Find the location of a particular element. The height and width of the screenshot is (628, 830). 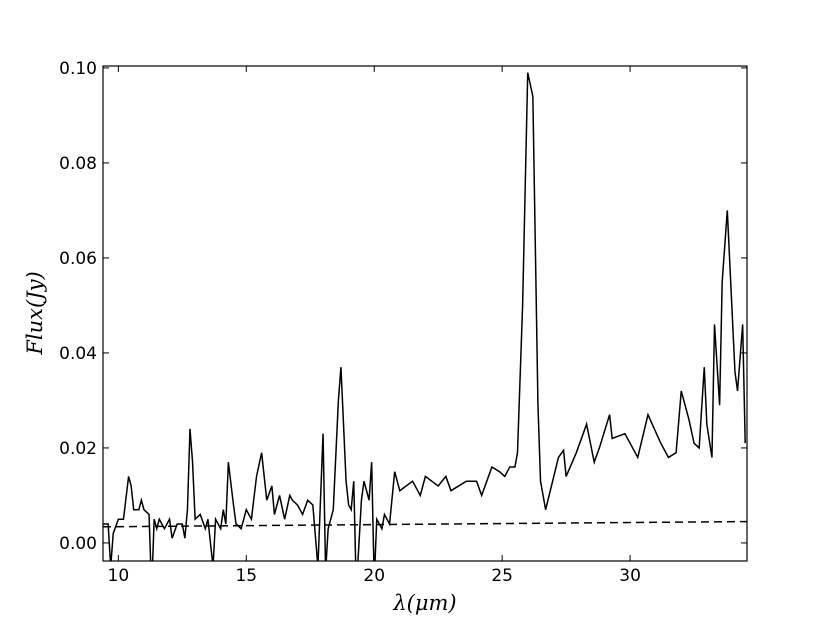

x-tick-label: 15 is located at coordinates (246, 576).